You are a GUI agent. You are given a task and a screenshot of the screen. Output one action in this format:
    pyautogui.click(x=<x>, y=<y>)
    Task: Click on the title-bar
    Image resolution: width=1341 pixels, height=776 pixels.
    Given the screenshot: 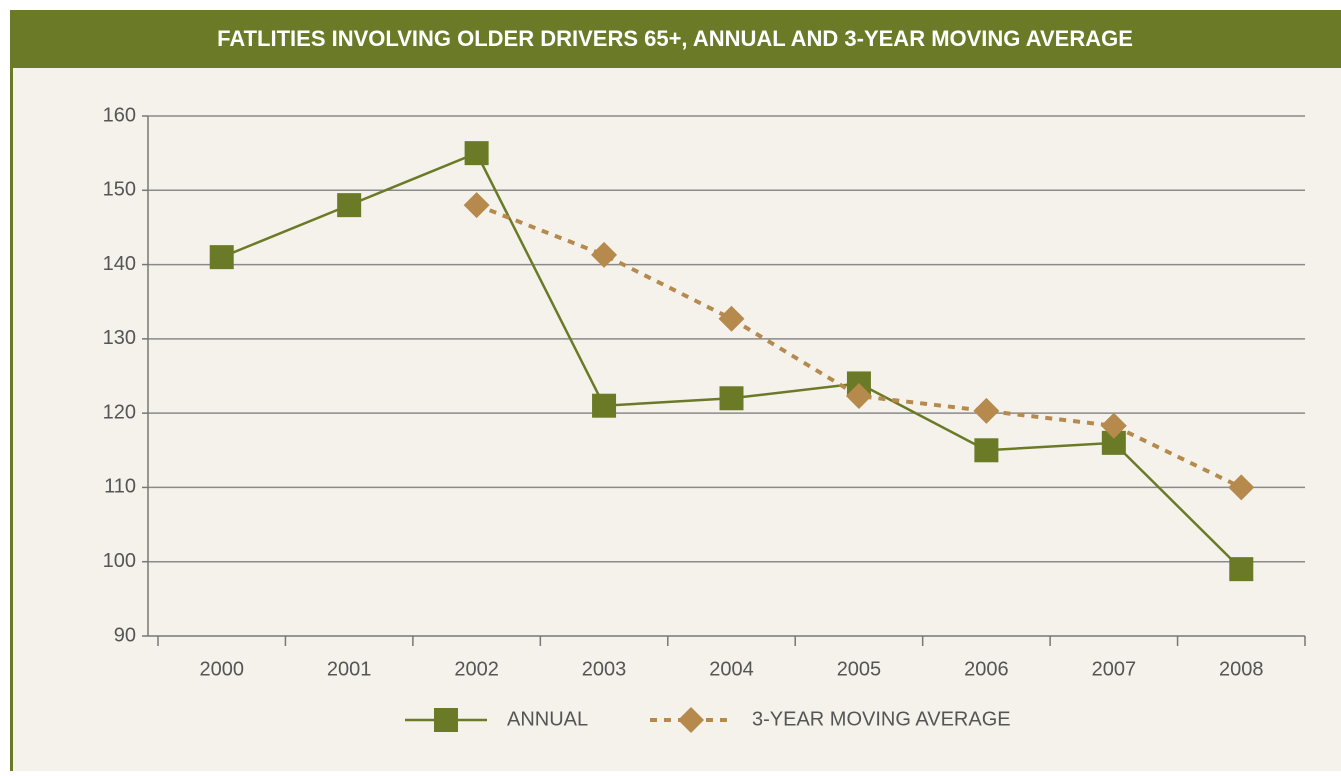 What is the action you would take?
    pyautogui.click(x=675, y=39)
    